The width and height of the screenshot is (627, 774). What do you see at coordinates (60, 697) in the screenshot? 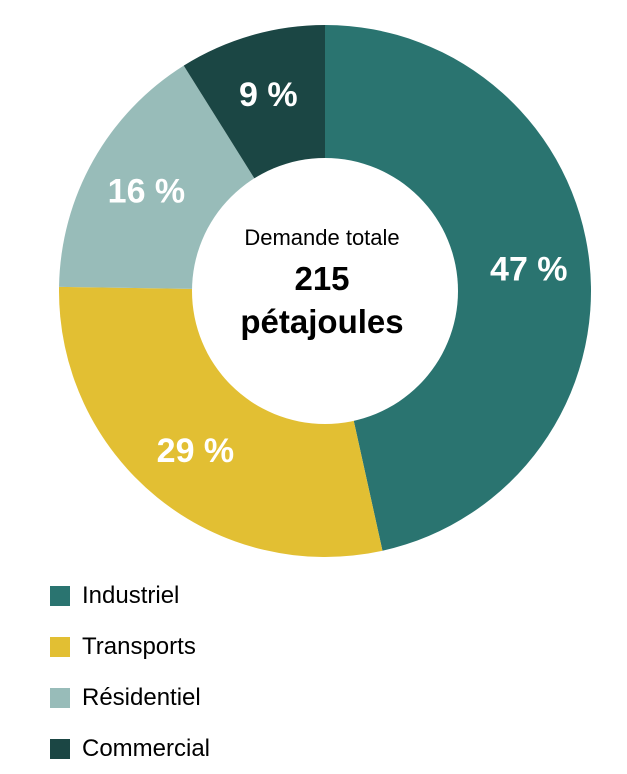
I see `legend-swatch-residentiel` at bounding box center [60, 697].